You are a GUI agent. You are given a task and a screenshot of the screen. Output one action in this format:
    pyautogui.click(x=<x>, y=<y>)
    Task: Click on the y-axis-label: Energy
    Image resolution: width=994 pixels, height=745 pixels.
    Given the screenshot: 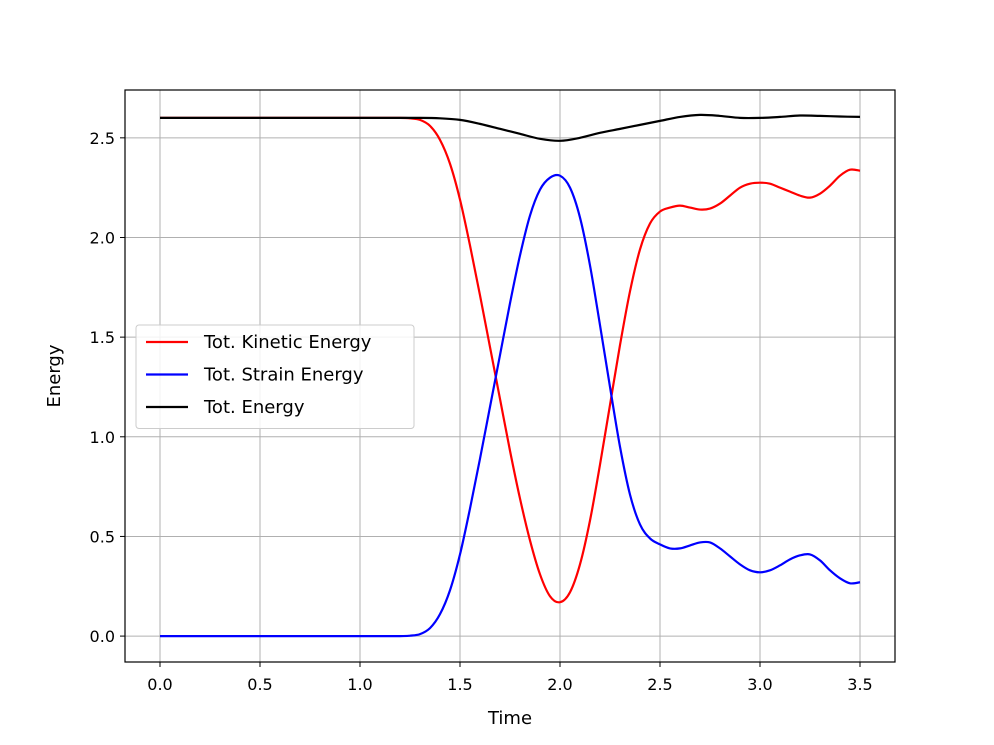 What is the action you would take?
    pyautogui.click(x=54, y=375)
    